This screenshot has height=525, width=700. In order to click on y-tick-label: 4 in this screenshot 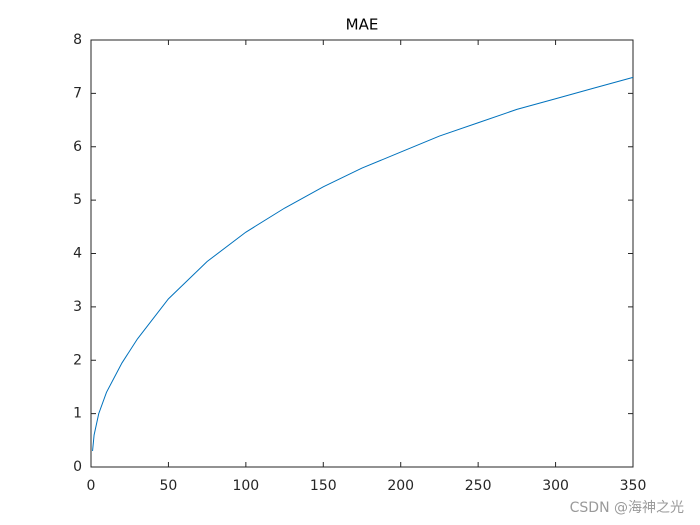, I will do `click(77, 254)`.